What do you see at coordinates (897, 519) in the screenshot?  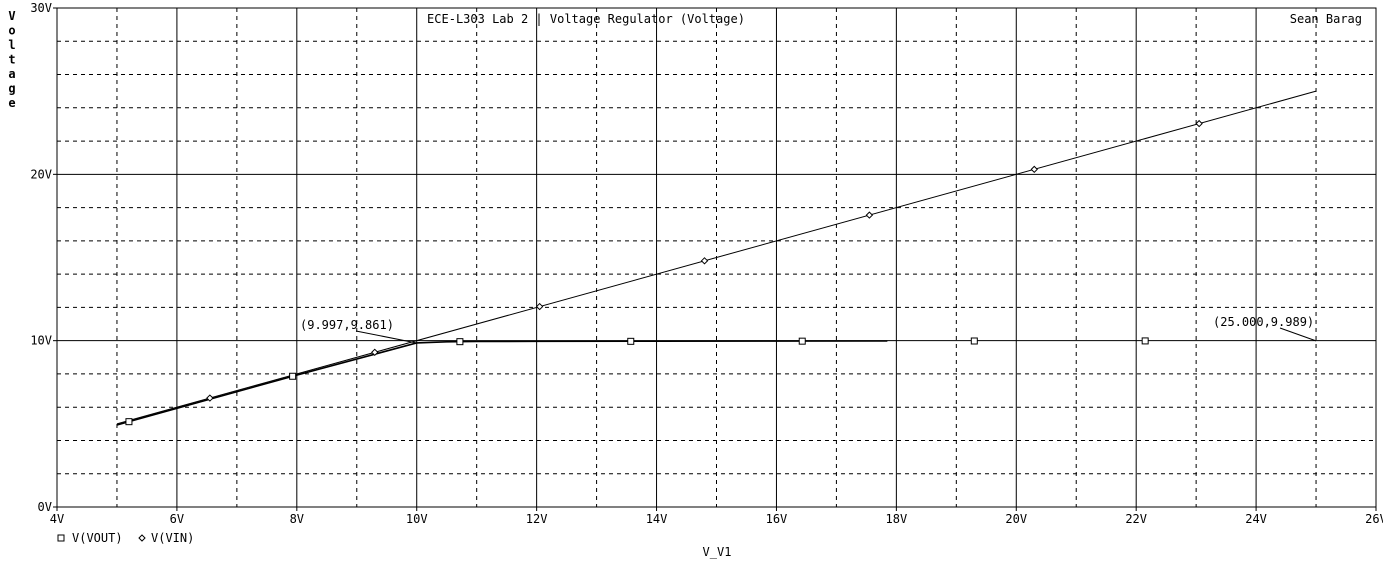 I see `x-tick-label: 18V` at bounding box center [897, 519].